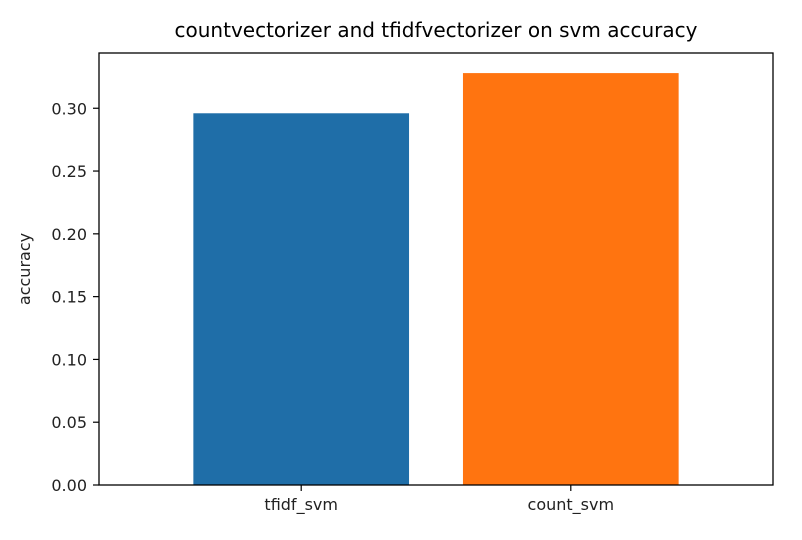 The width and height of the screenshot is (802, 540). Describe the element at coordinates (69, 234) in the screenshot. I see `y-tick-label: 0.20` at that location.